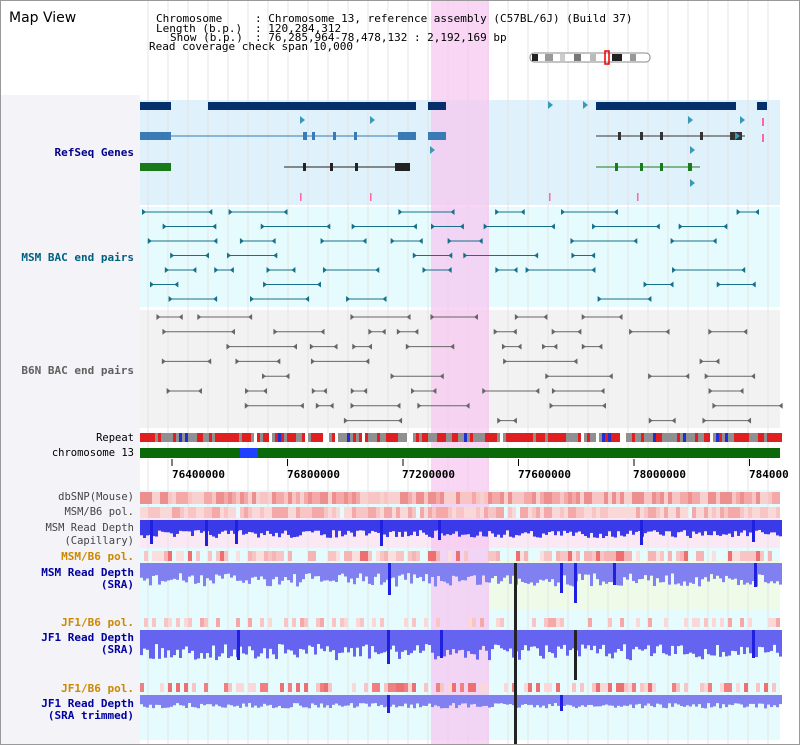 This screenshot has height=745, width=800. Describe the element at coordinates (742, 120) in the screenshot. I see `gene-strand-arrow` at that location.